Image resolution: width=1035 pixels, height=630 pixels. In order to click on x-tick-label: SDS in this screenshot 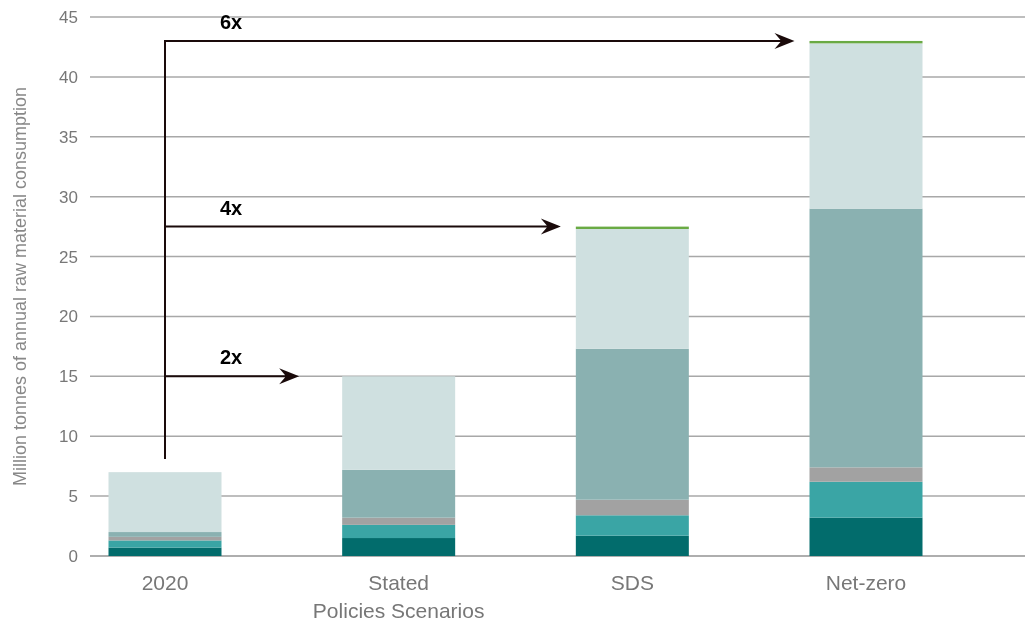, I will do `click(632, 582)`.